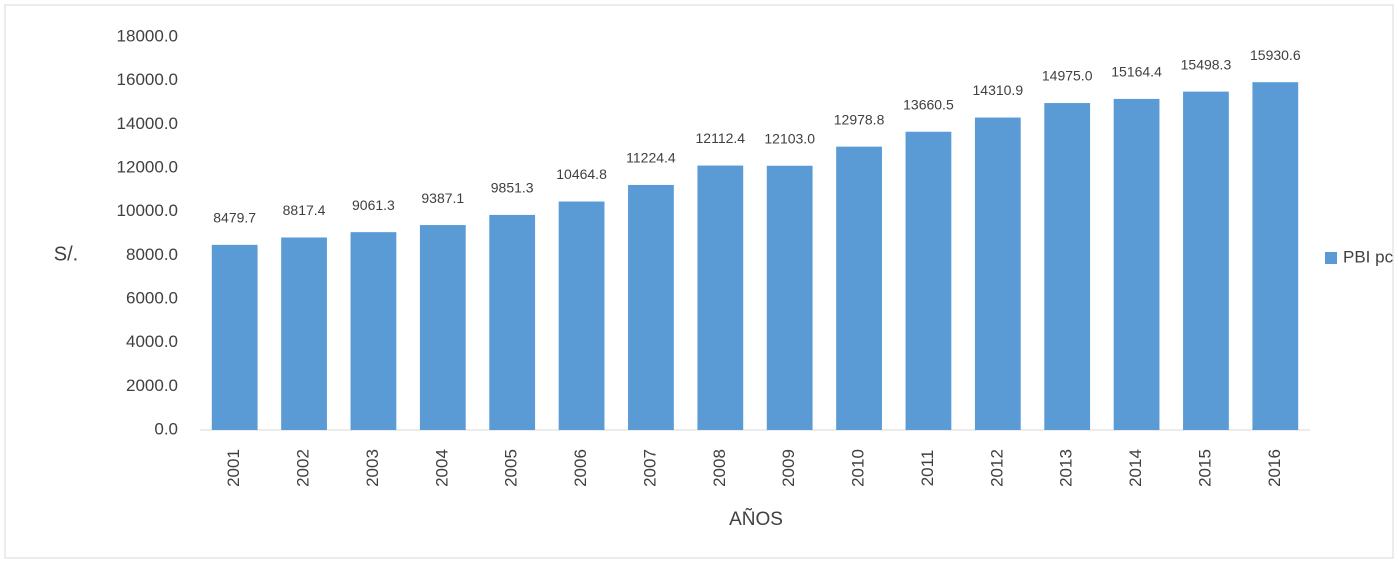 This screenshot has width=1398, height=563. Describe the element at coordinates (649, 468) in the screenshot. I see `x-tick-label: 2007` at that location.